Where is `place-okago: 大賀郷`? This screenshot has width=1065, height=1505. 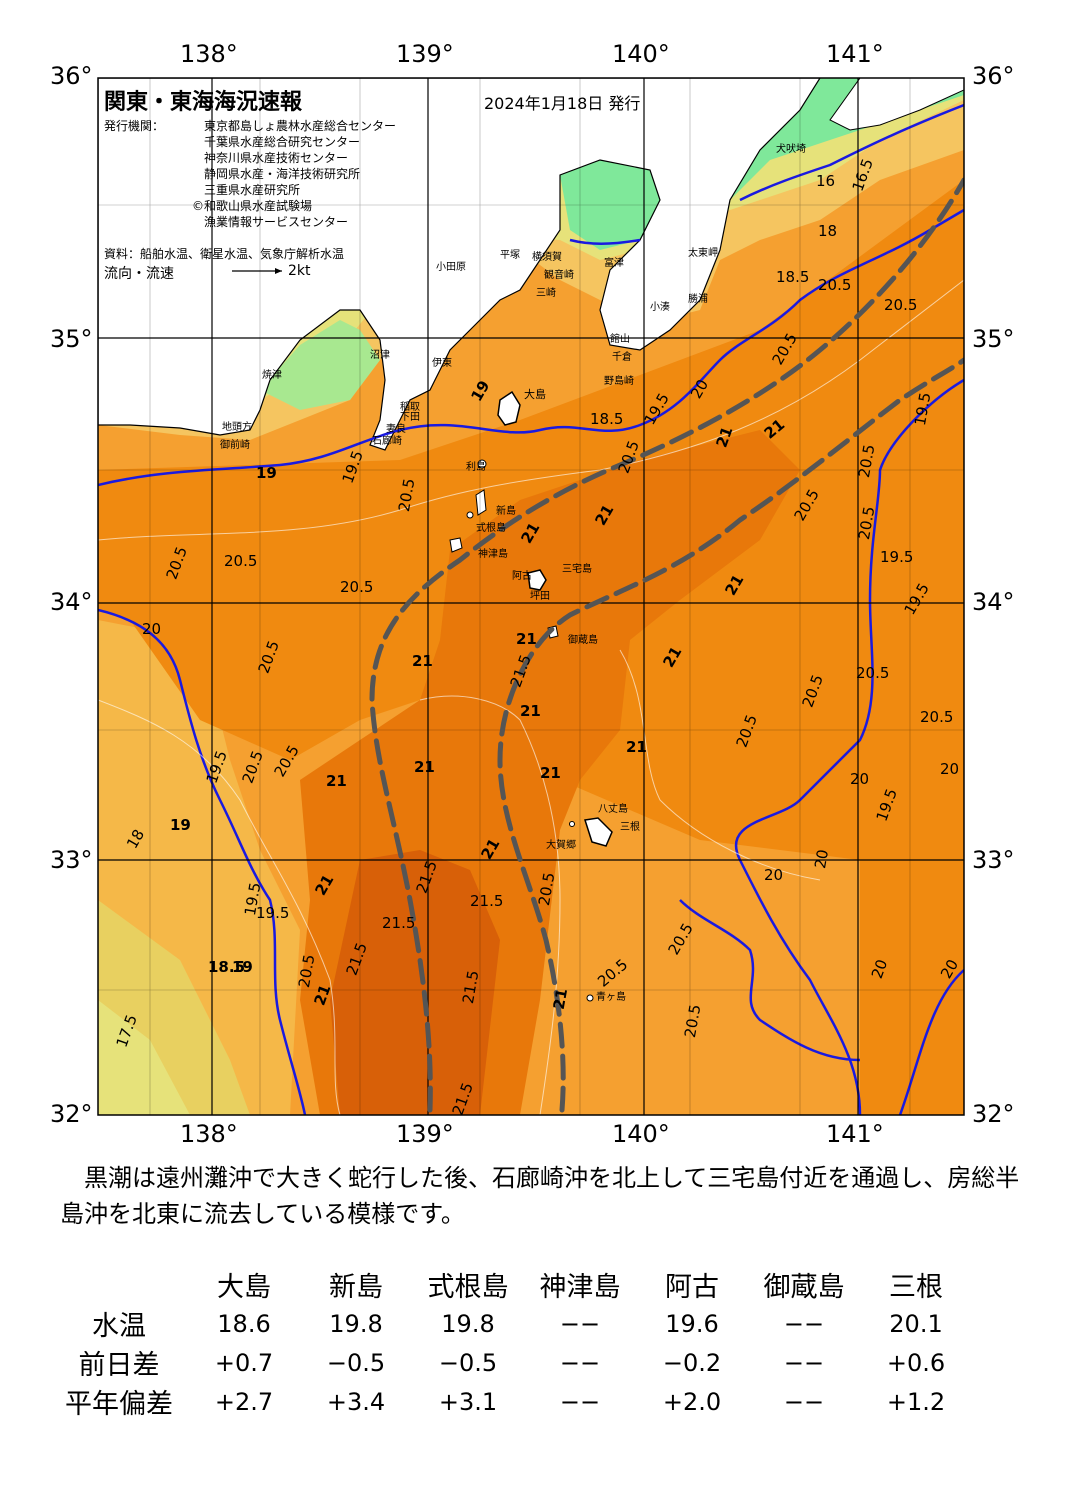 place-okago: 大賀郷 is located at coordinates (561, 845).